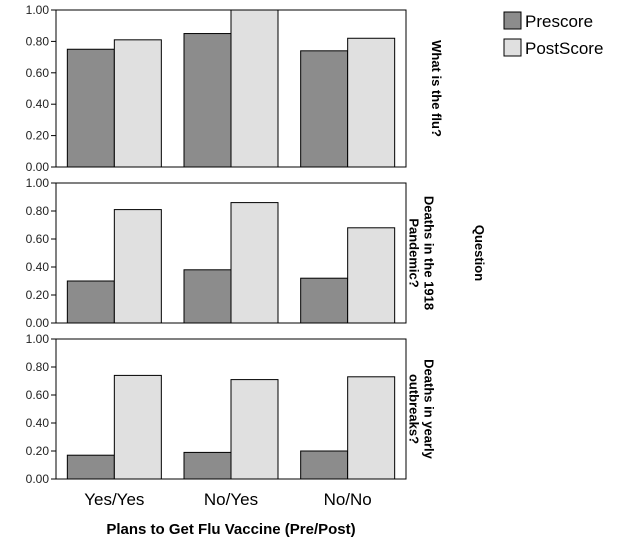 The image size is (629, 543). Describe the element at coordinates (231, 499) in the screenshot. I see `x-category-label: No/Yes` at that location.